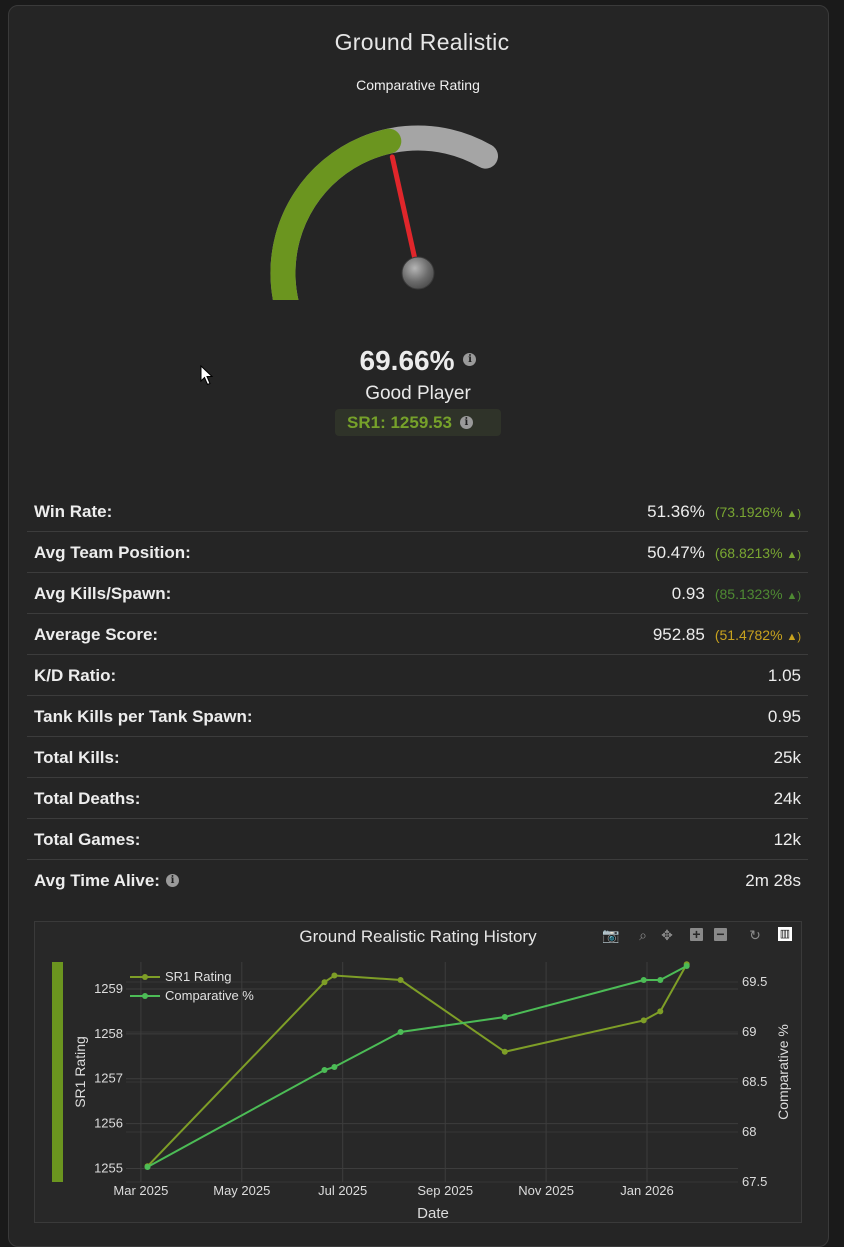 This screenshot has width=844, height=1247. I want to click on stat-value-group: 952.85 (51.4782% ▲), so click(727, 635).